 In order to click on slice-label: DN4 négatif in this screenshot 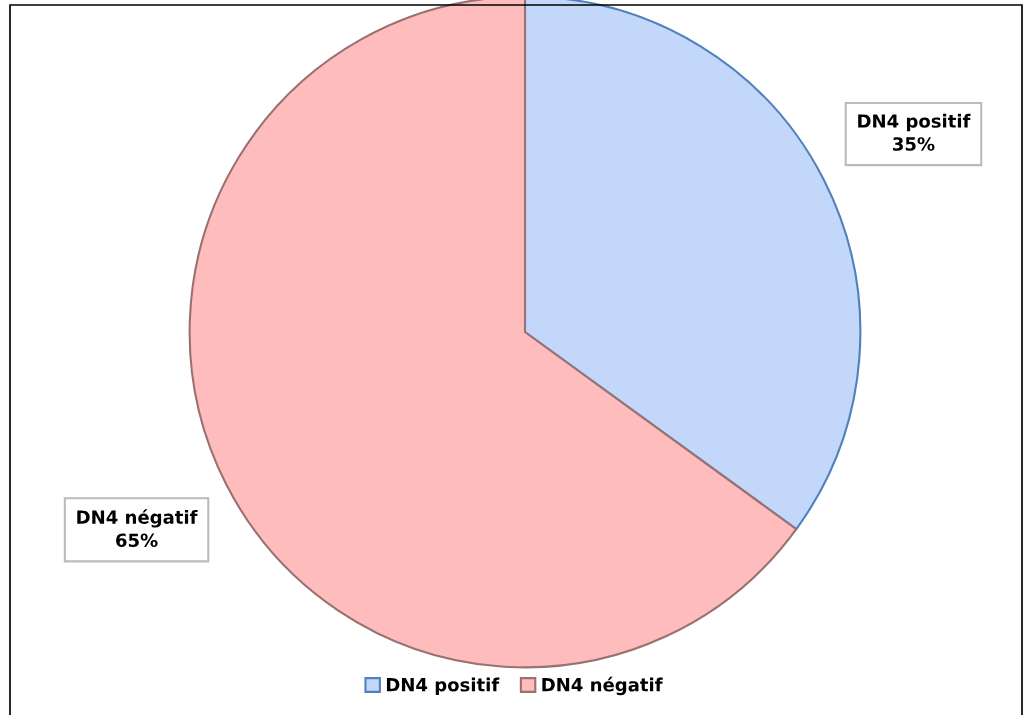, I will do `click(137, 518)`.